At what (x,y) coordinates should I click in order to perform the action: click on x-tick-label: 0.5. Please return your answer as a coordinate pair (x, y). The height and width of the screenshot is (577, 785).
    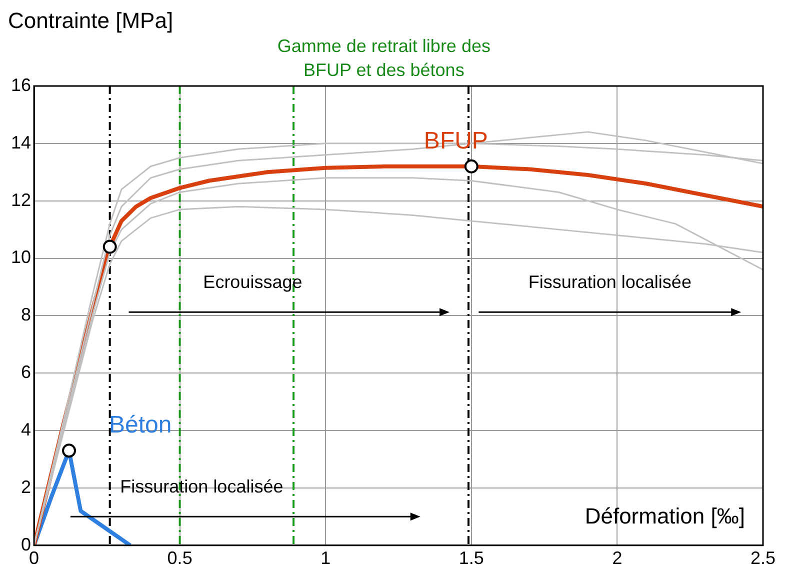
    Looking at the image, I should click on (179, 558).